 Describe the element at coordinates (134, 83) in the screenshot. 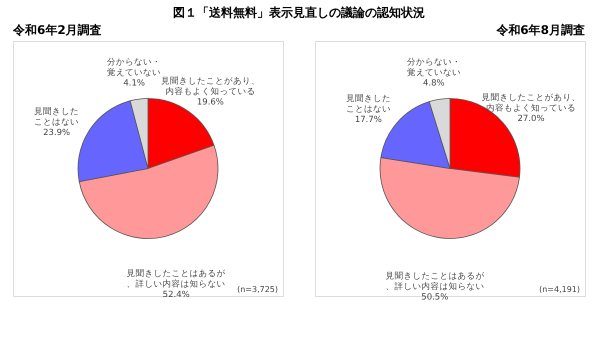

I see `data-label: 4.1%` at that location.